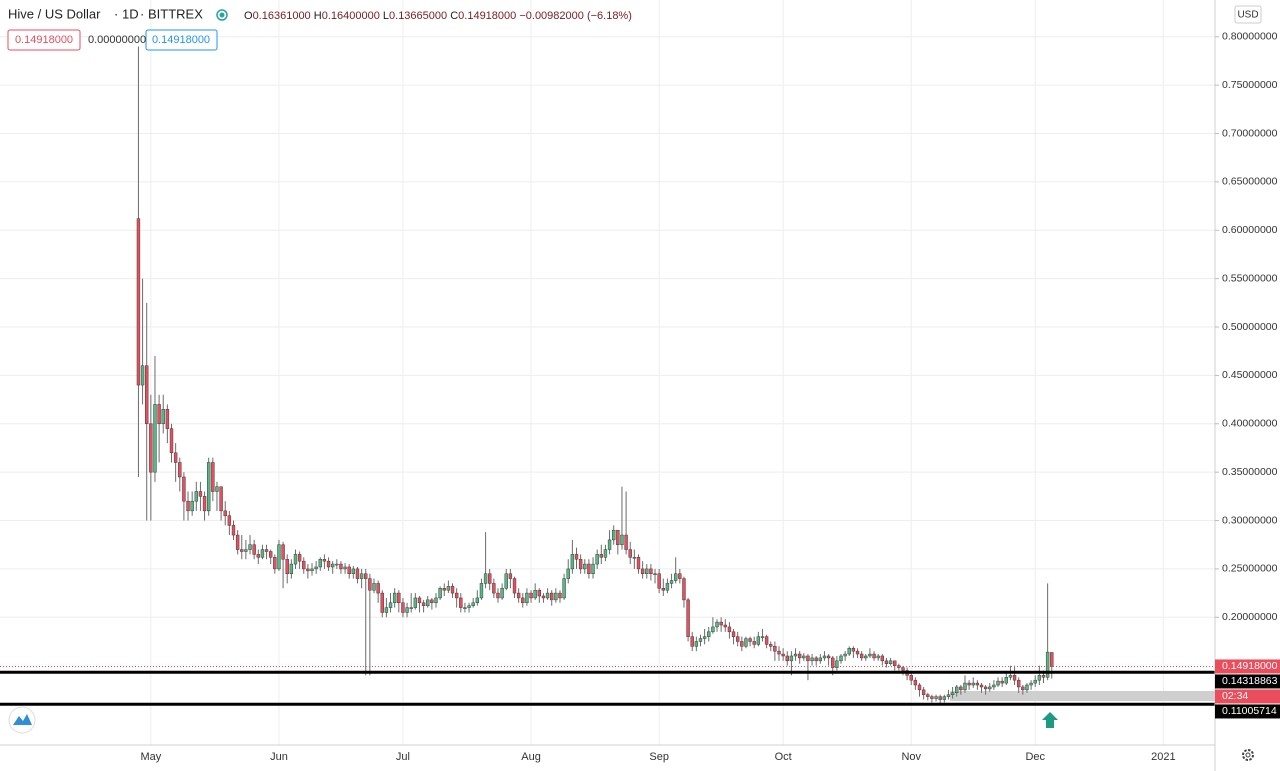 This screenshot has width=1280, height=771. Describe the element at coordinates (282, 16) in the screenshot. I see `ohlc-value: 0.16361000` at that location.